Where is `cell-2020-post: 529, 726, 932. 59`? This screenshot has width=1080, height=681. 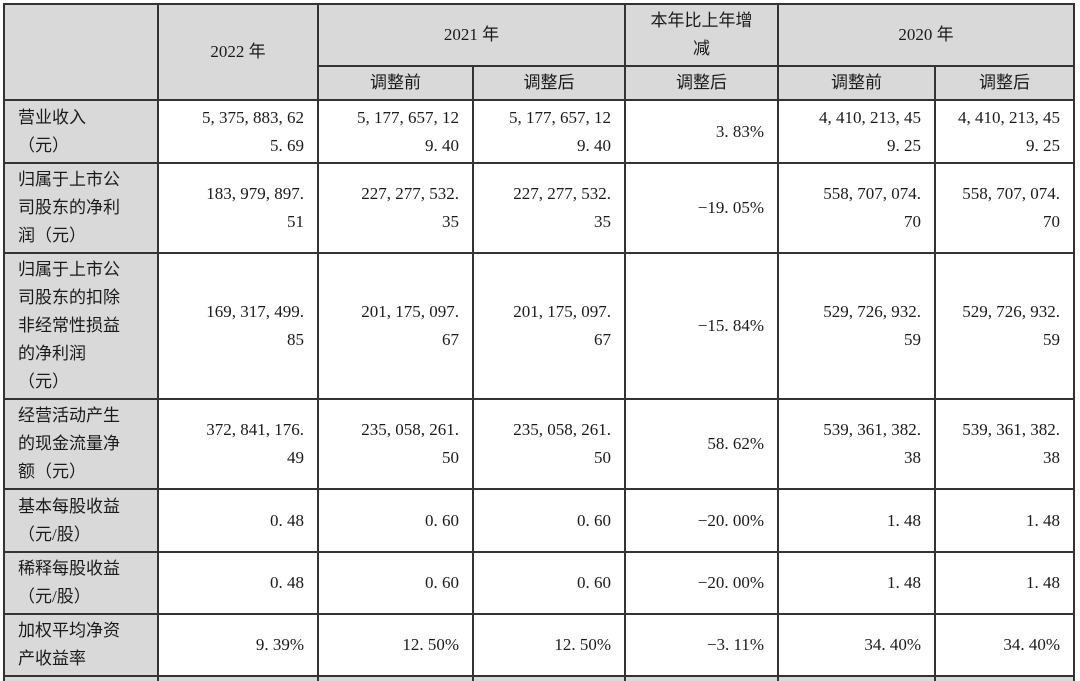
cell-2020-post: 529, 726, 932. 59 is located at coordinates (1004, 326).